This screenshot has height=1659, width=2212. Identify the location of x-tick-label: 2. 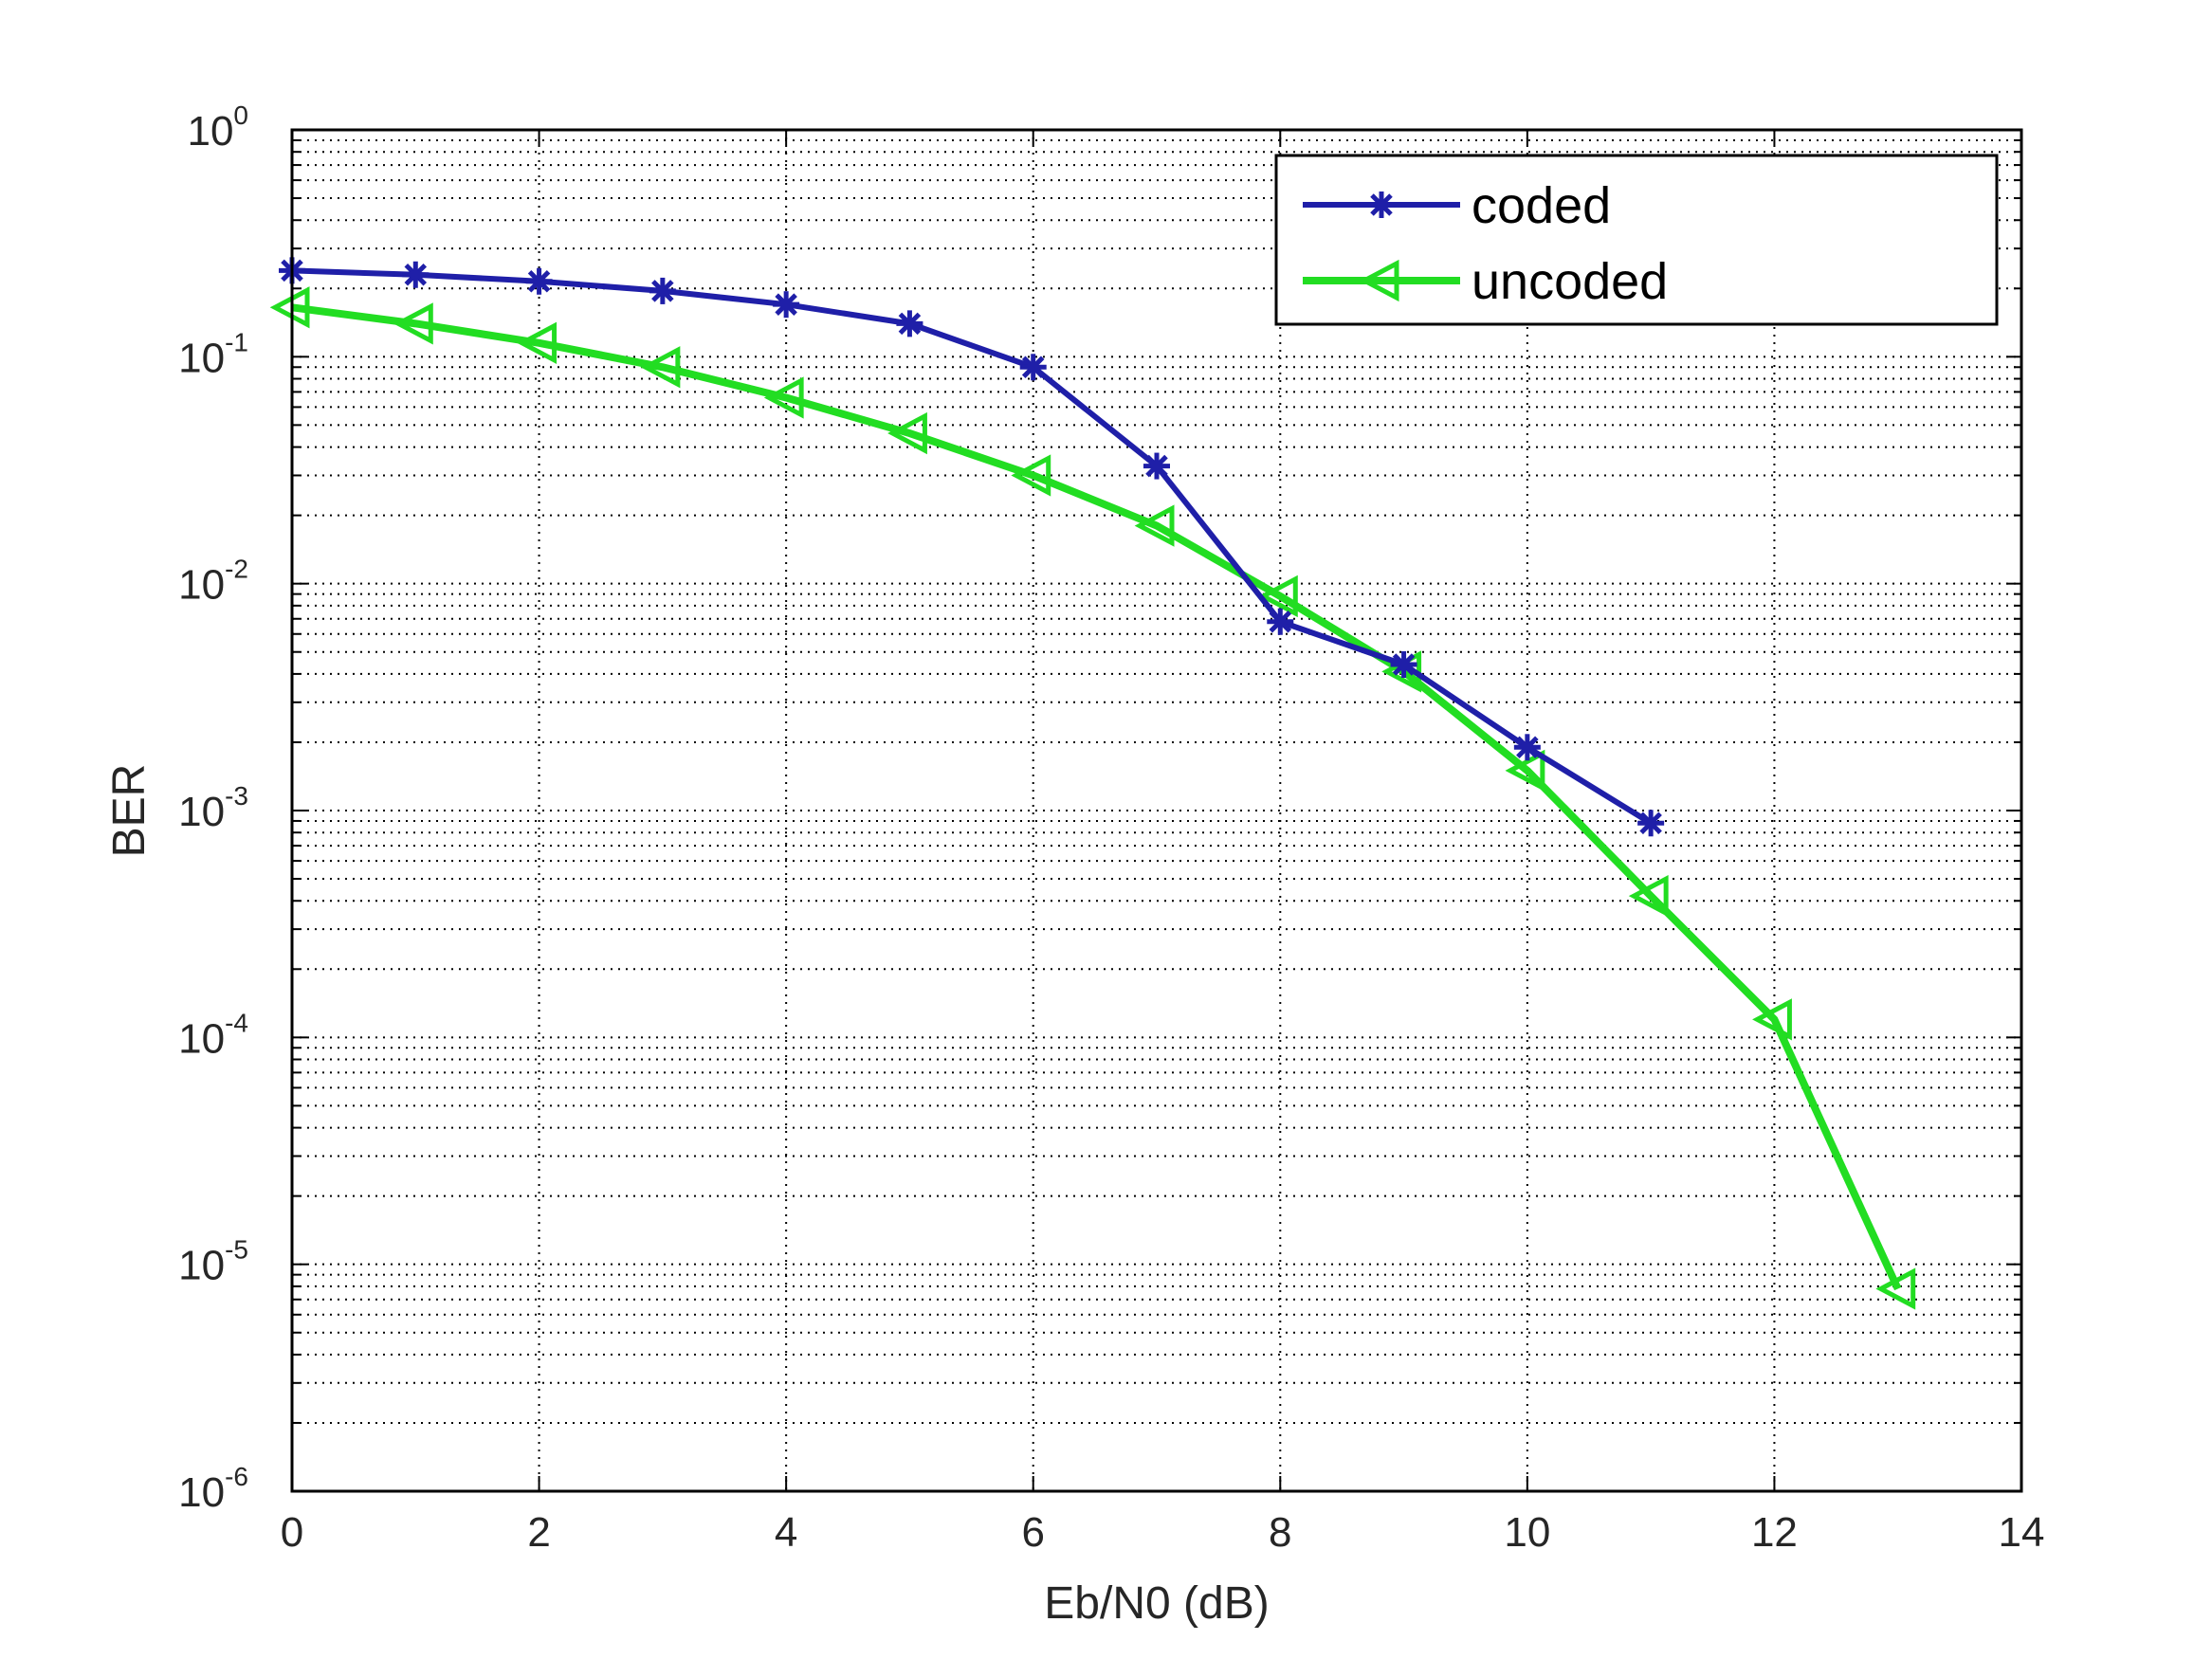
(538, 1532).